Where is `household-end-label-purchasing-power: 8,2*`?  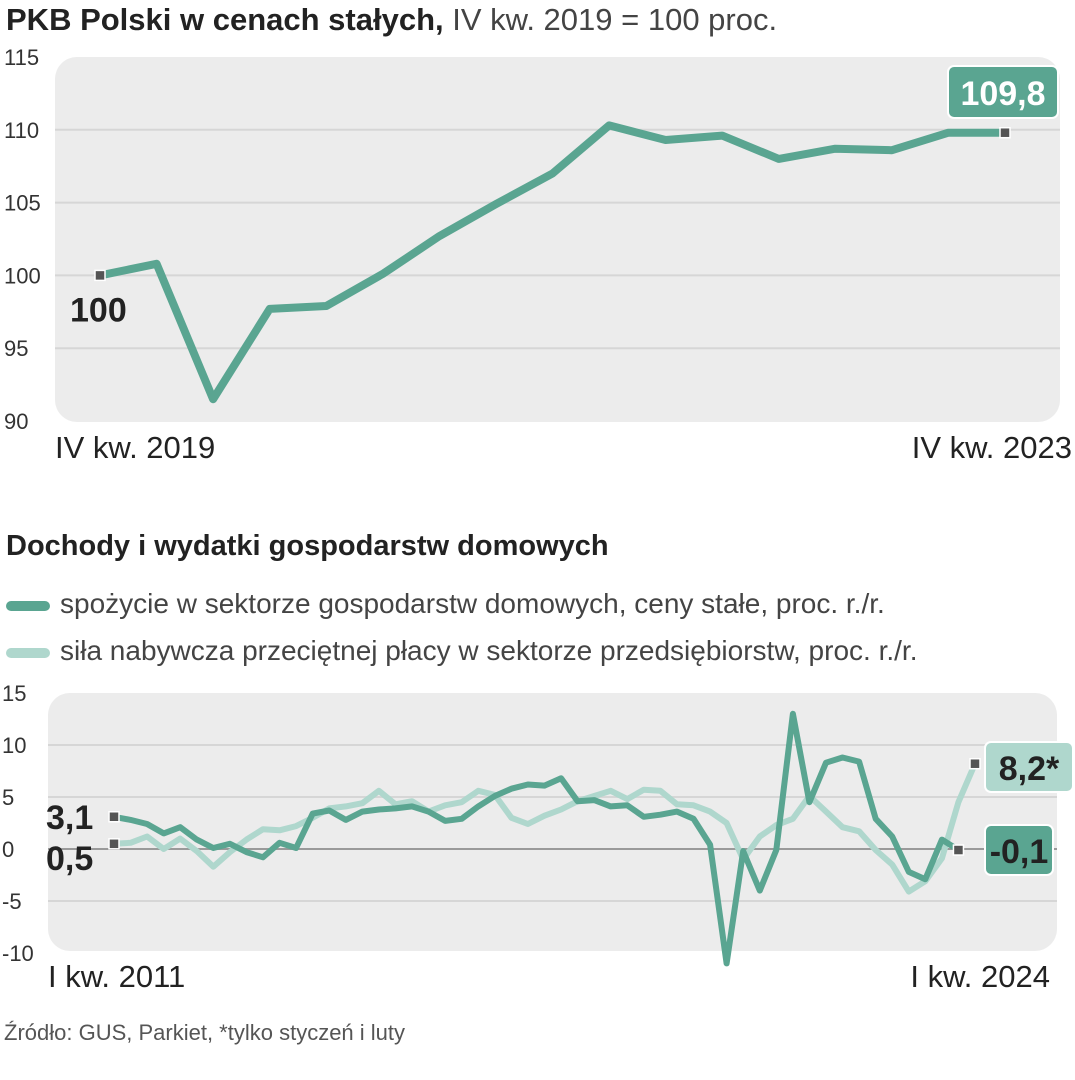 household-end-label-purchasing-power: 8,2* is located at coordinates (1029, 769).